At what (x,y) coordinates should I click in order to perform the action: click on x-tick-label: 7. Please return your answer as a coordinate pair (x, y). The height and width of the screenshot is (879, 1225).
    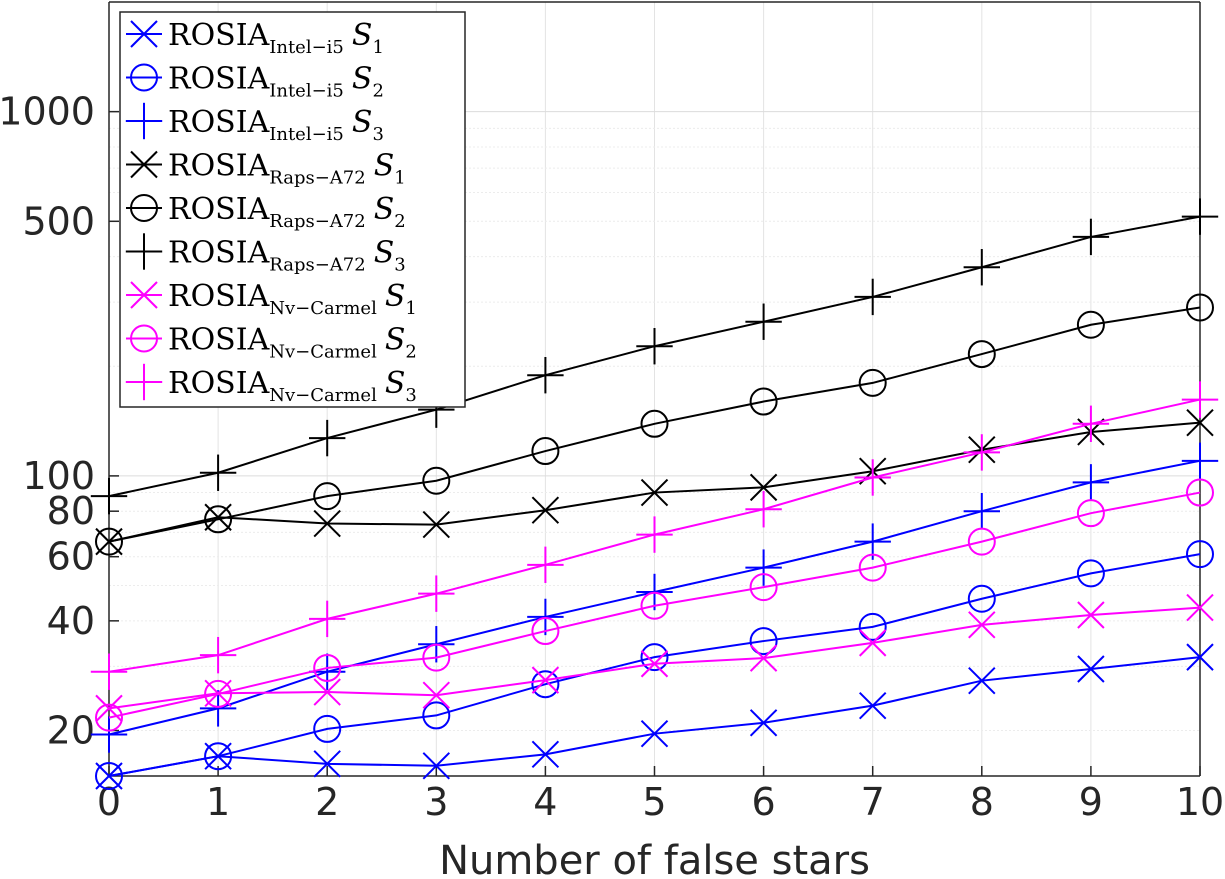
    Looking at the image, I should click on (873, 802).